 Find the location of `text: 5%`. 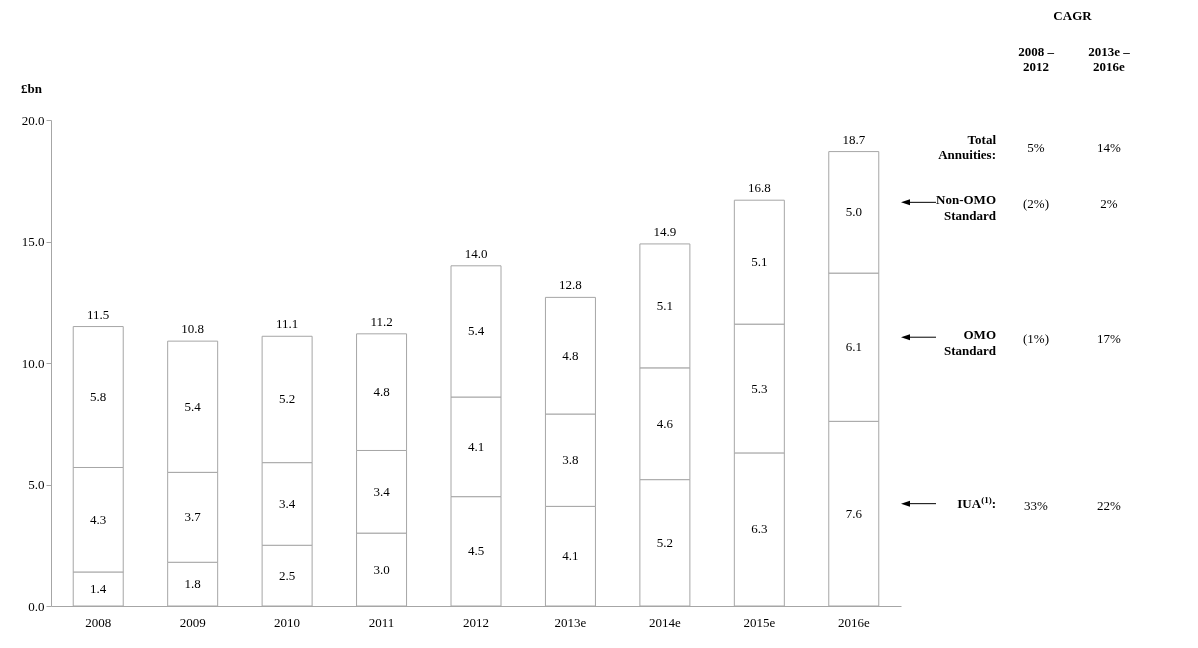

text: 5% is located at coordinates (1036, 147).